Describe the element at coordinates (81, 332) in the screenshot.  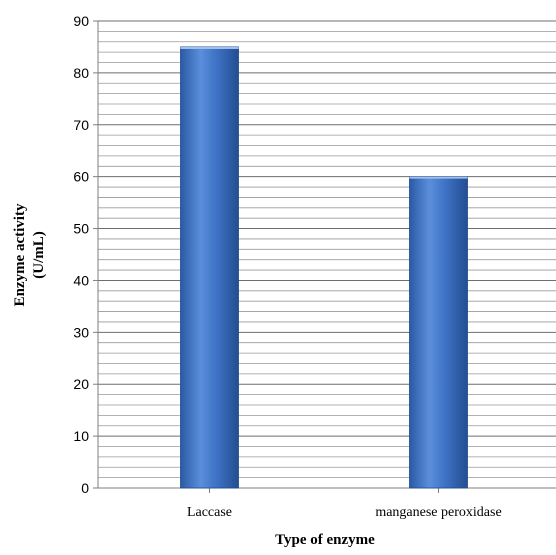
I see `y-tick-label: 30` at that location.